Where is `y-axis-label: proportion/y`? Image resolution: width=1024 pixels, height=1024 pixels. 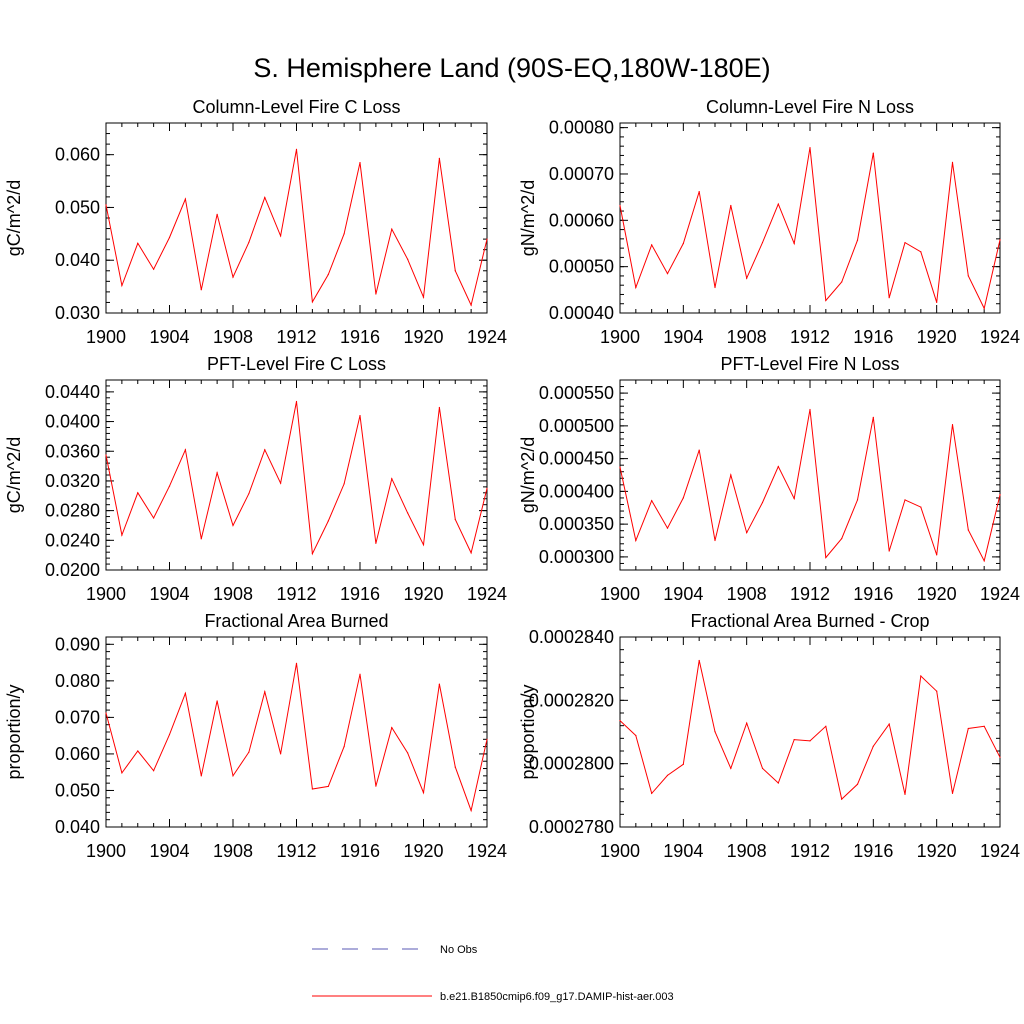
y-axis-label: proportion/y is located at coordinates (528, 731).